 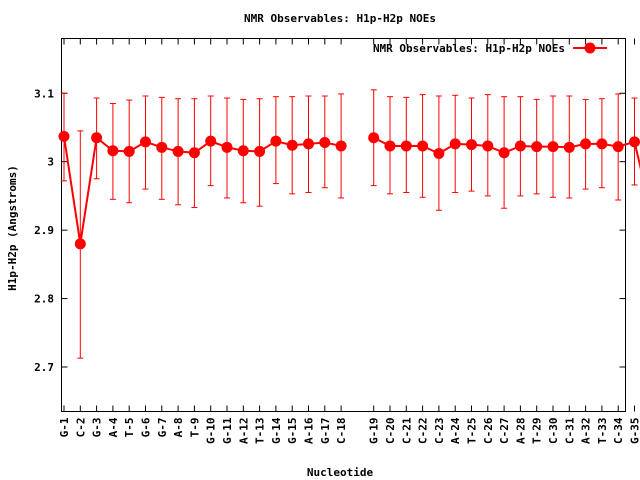 I want to click on x-tick-label: G-6, so click(x=146, y=427).